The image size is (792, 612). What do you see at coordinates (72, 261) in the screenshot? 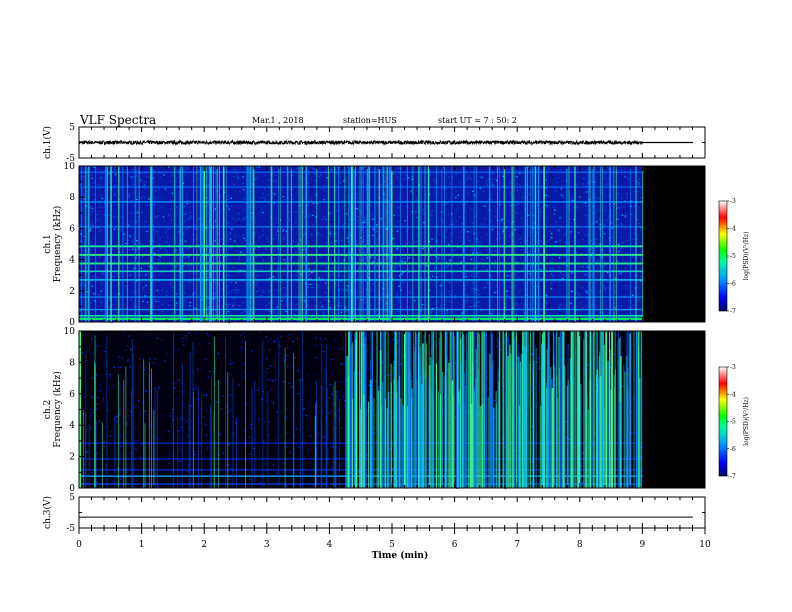
I see `y-tick-label: 4` at bounding box center [72, 261].